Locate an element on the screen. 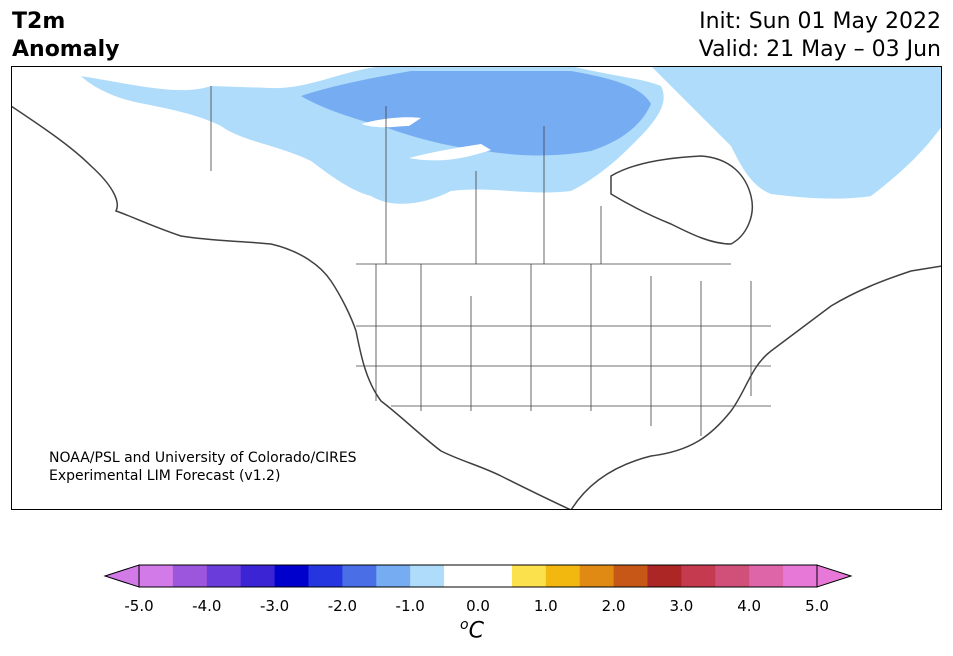 The image size is (953, 656). colorbar-tick-label: 5.0 is located at coordinates (817, 606).